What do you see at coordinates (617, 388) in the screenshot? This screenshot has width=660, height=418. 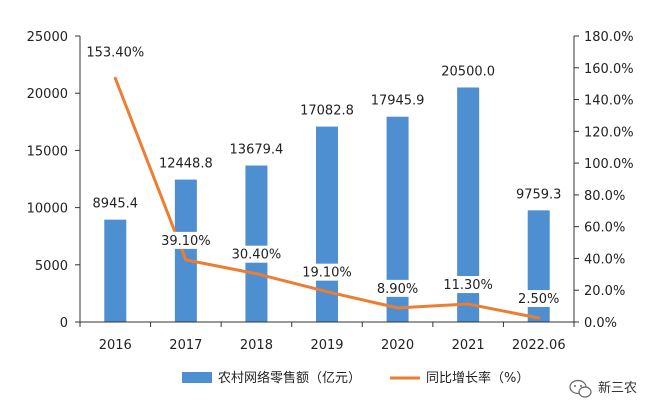 I see `watermark-text: 新三农` at bounding box center [617, 388].